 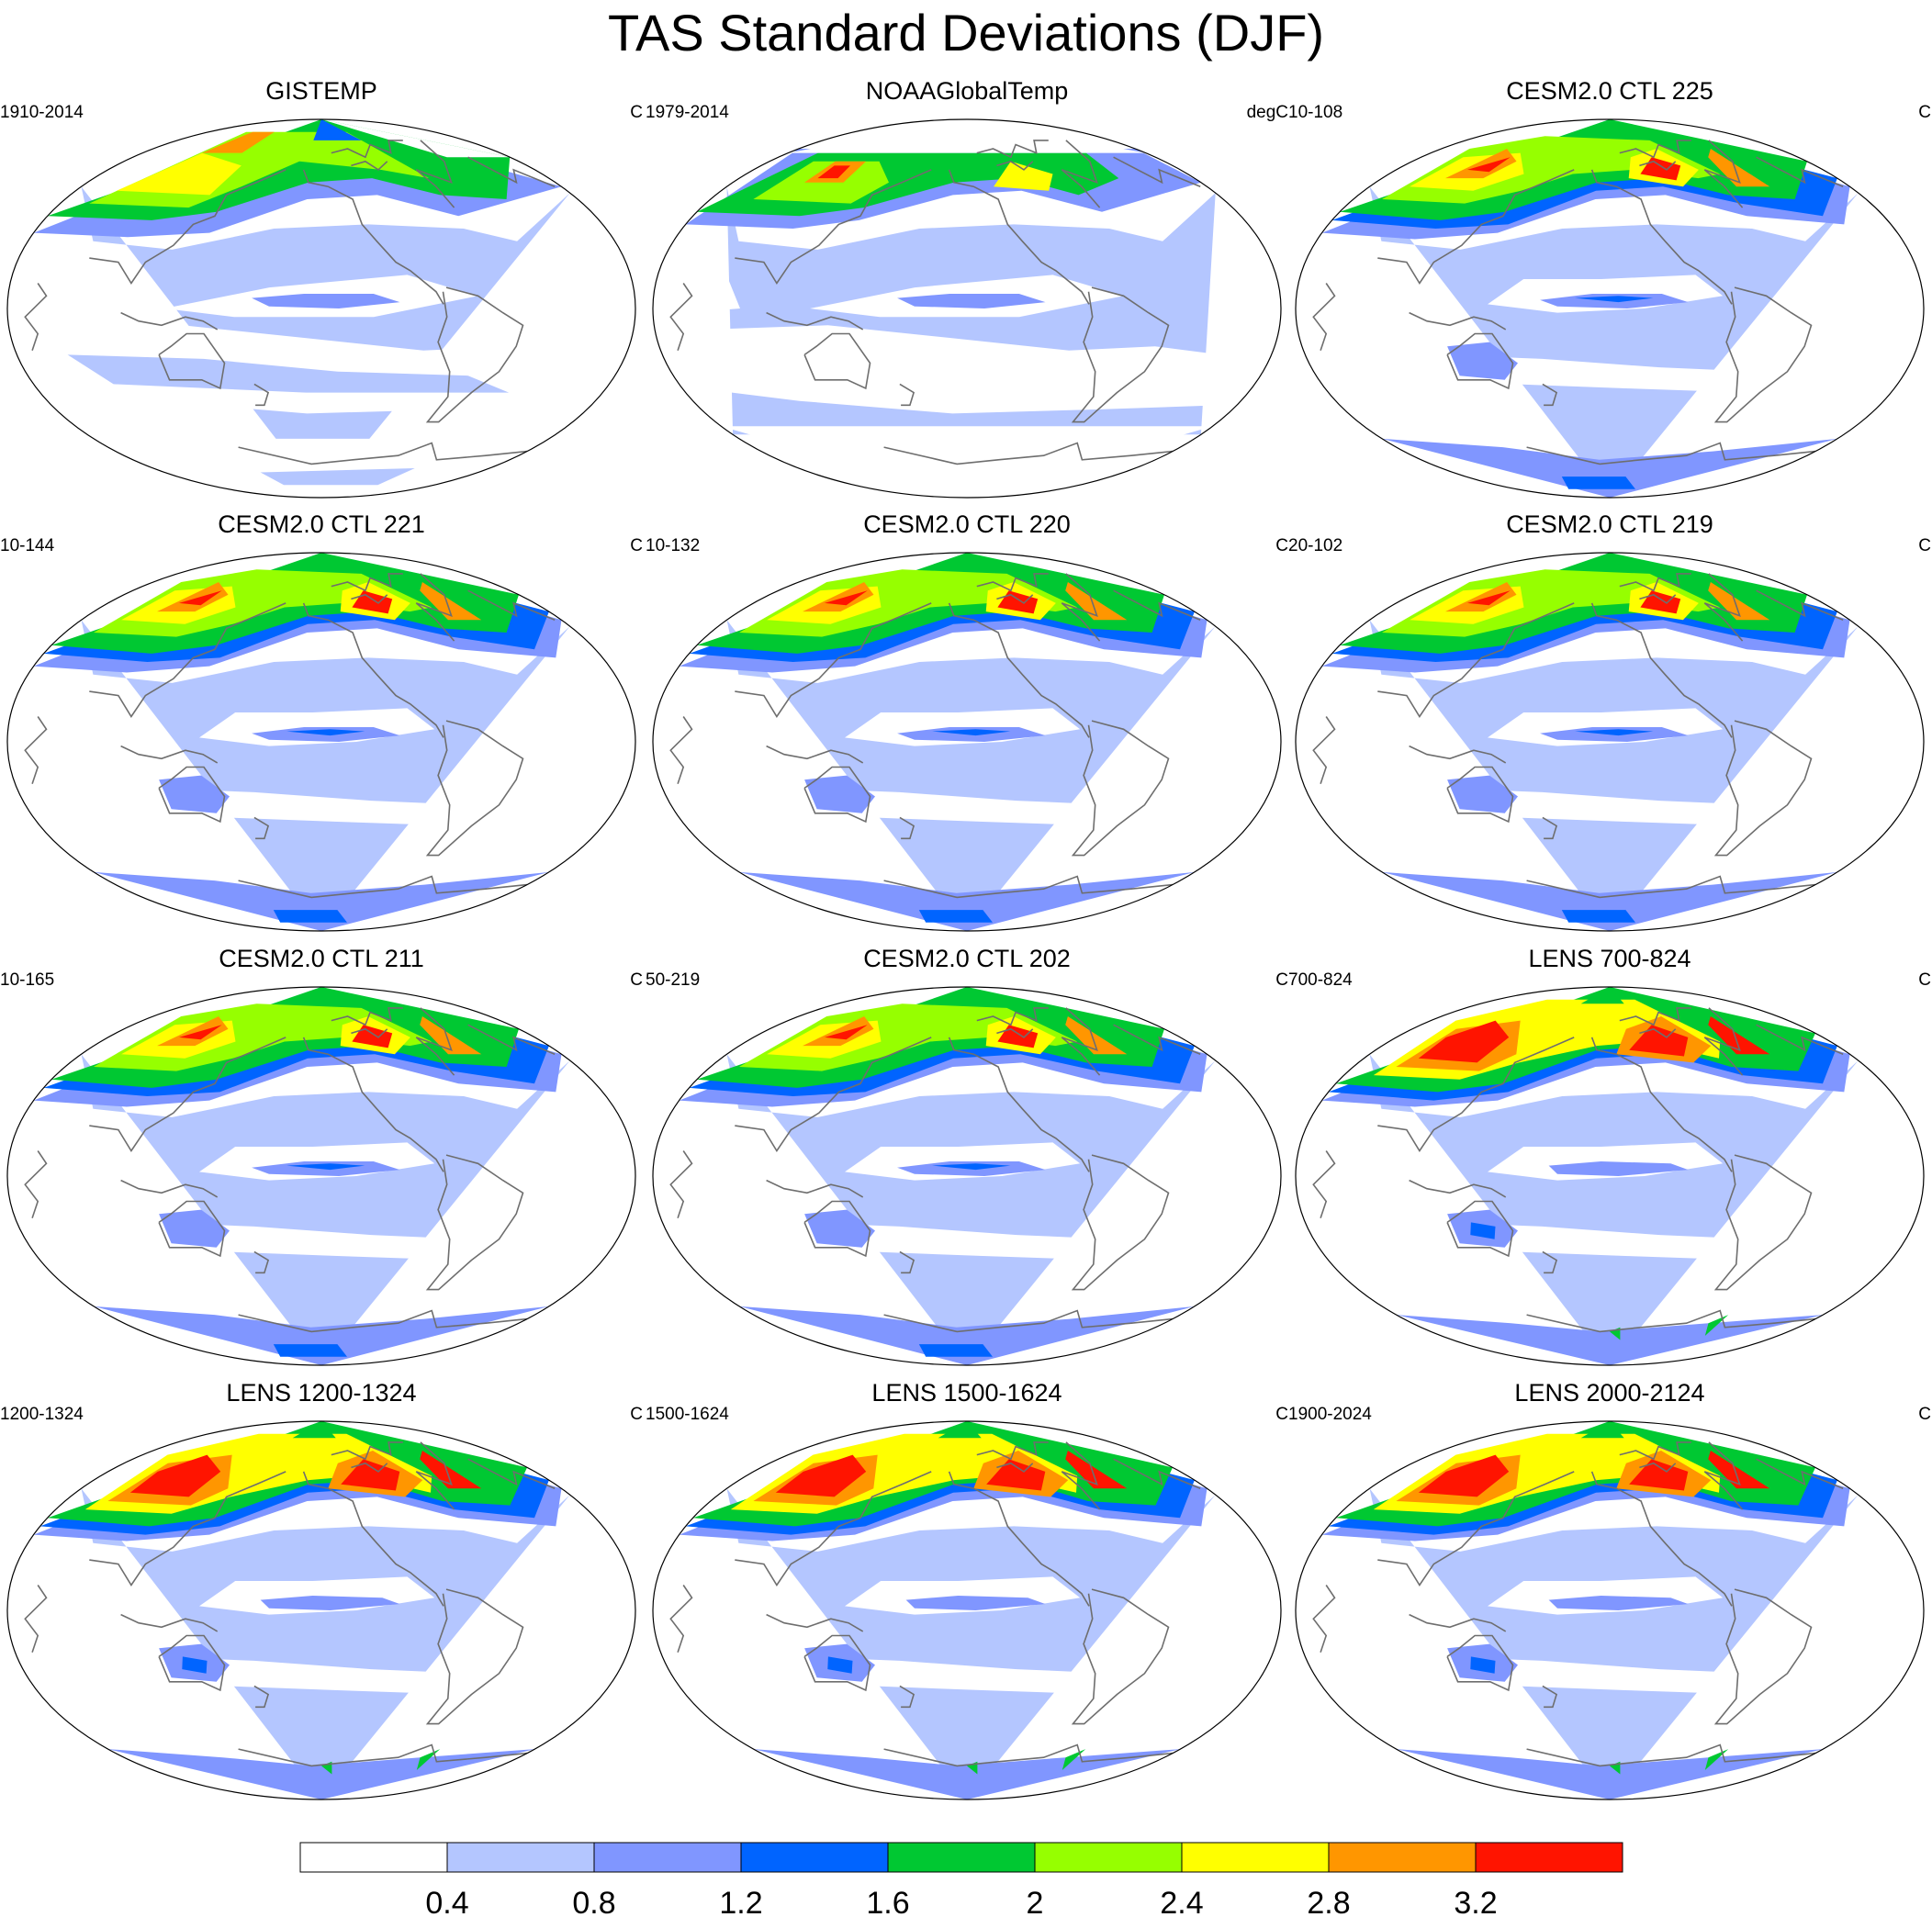 What do you see at coordinates (1609, 524) in the screenshot?
I see `panel-title: CESM2.0 CTL 219` at bounding box center [1609, 524].